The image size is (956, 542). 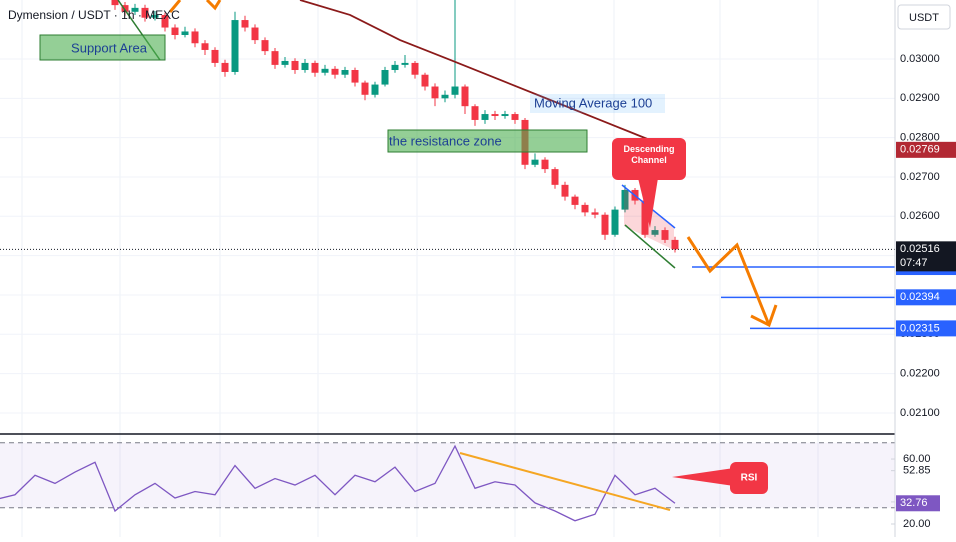 What do you see at coordinates (924, 18) in the screenshot?
I see `currency: USDT` at bounding box center [924, 18].